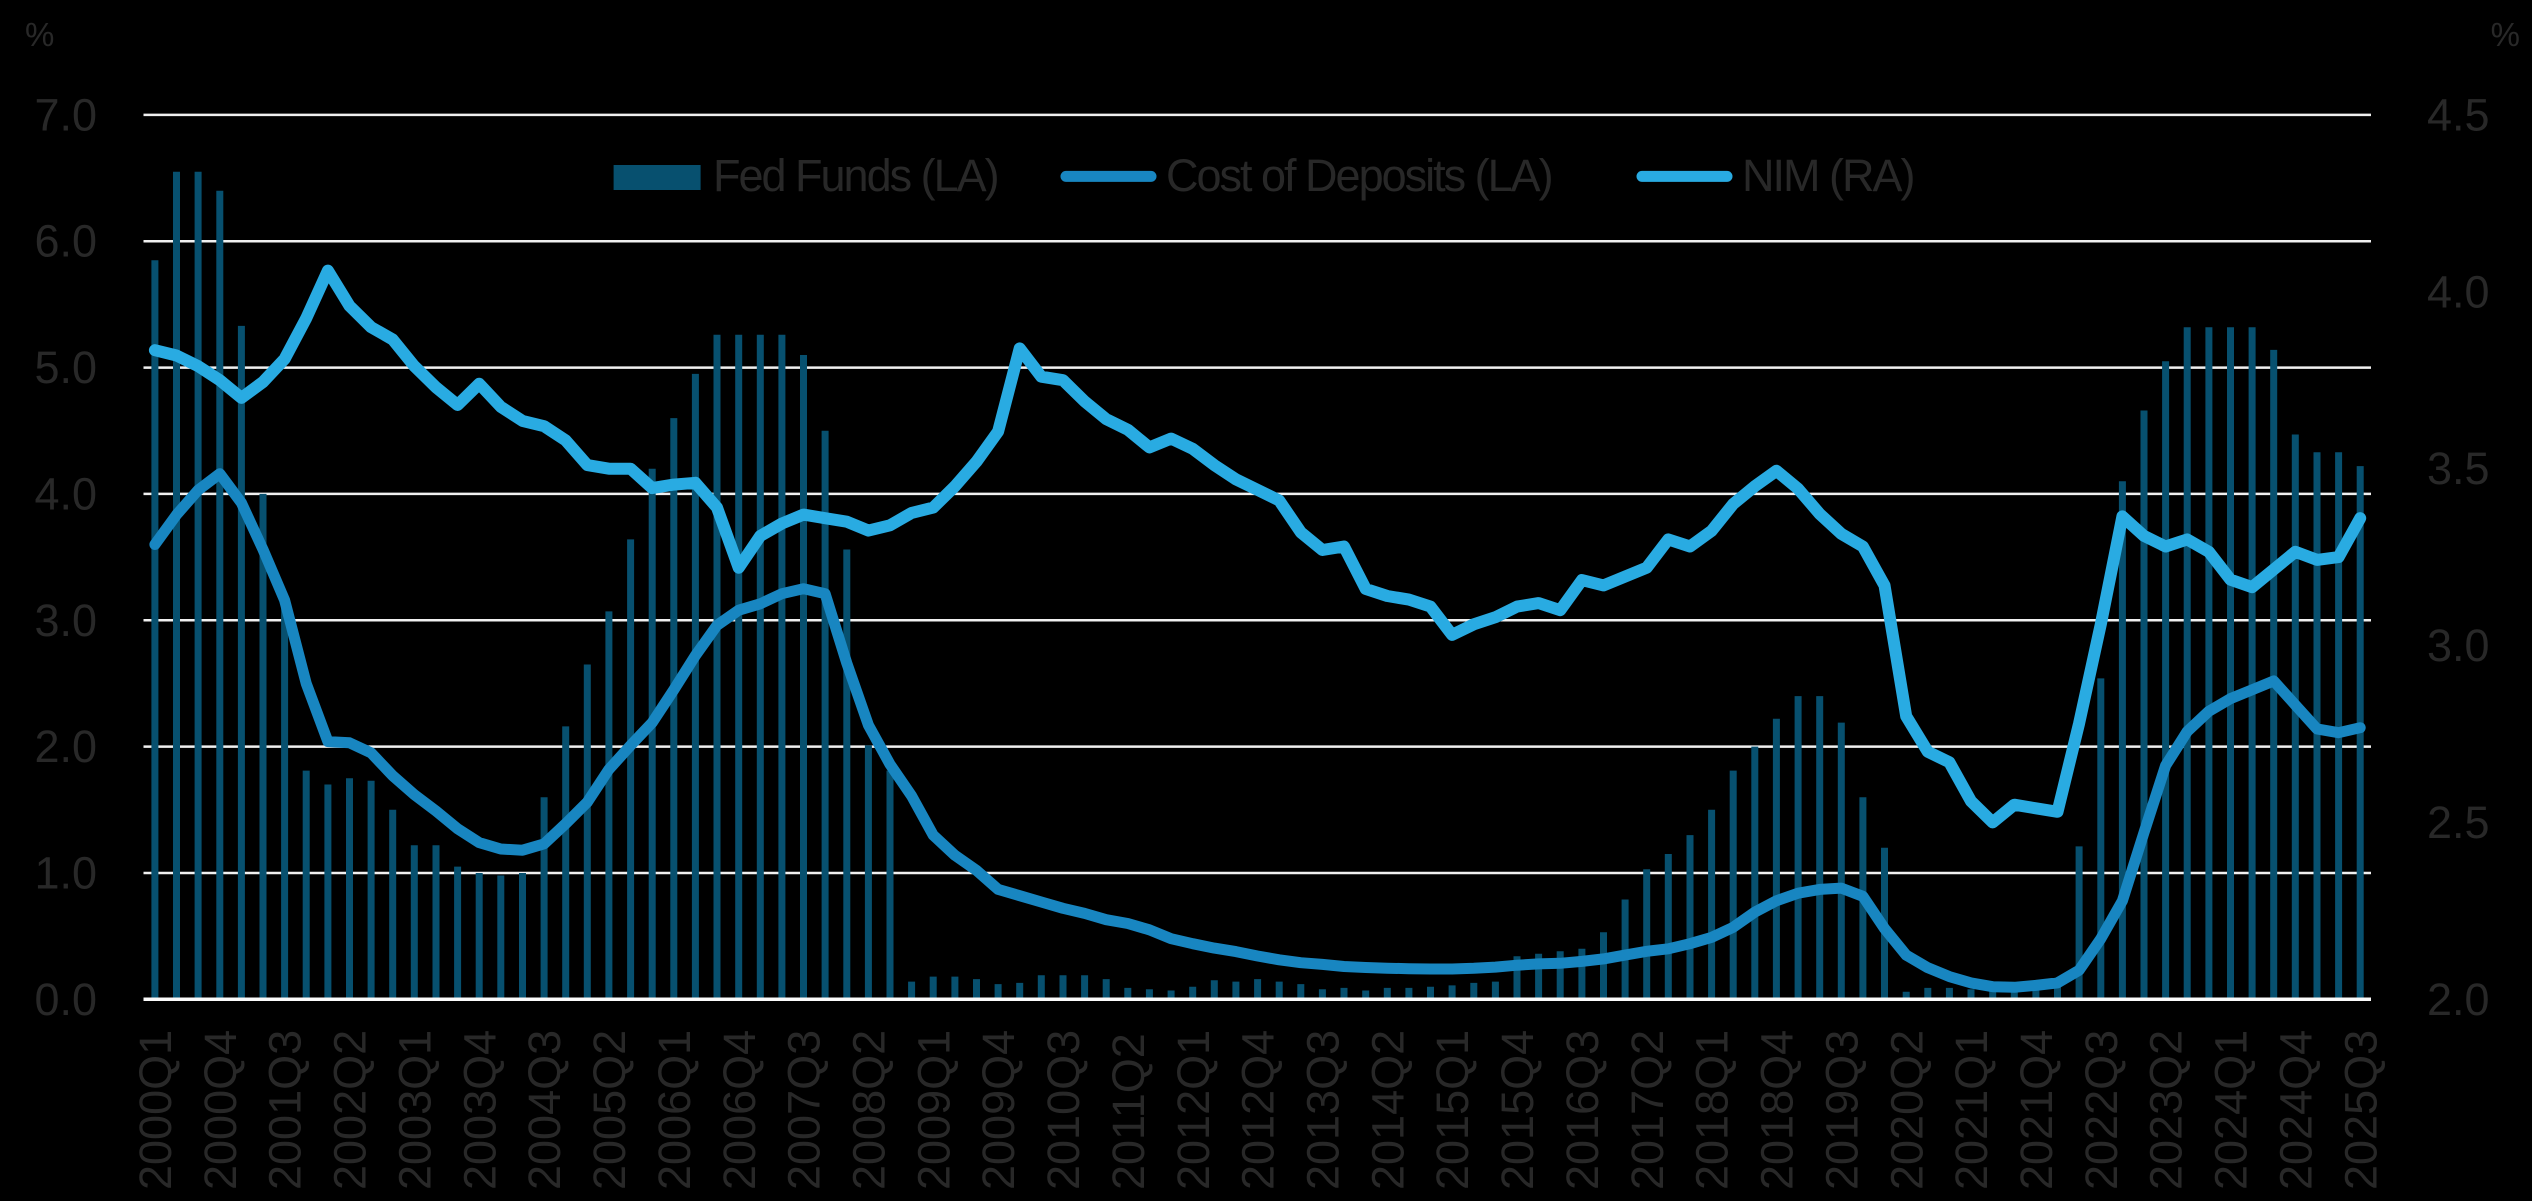  Describe the element at coordinates (855, 175) in the screenshot. I see `svg-text: Fed Funds (LA)` at that location.